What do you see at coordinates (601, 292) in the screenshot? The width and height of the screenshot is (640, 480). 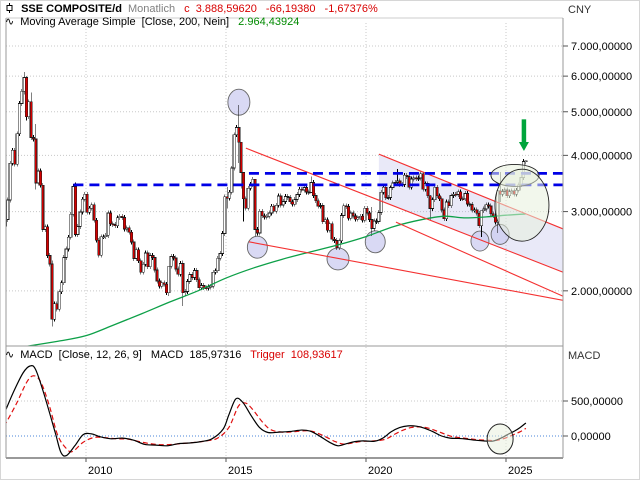 I see `price-axis-label: 2.000,00000` at bounding box center [601, 292].